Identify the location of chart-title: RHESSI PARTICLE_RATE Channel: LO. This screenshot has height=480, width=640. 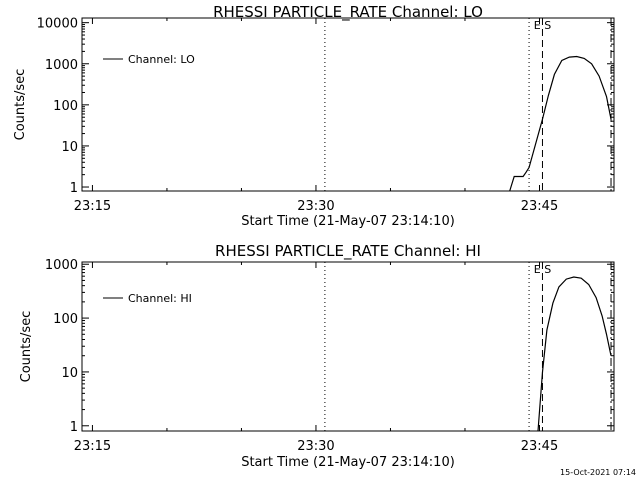
(348, 12).